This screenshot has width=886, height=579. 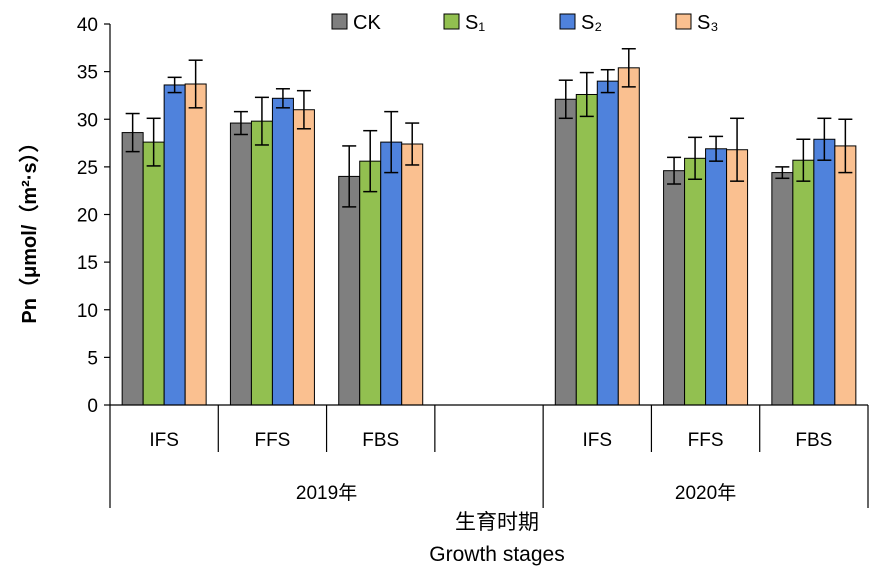 I want to click on y-tick-label: 25, so click(x=87, y=168).